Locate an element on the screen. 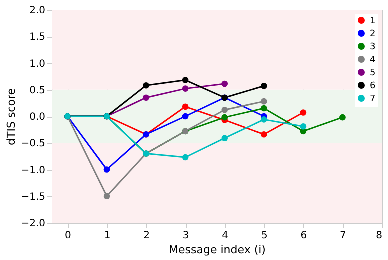 This screenshot has width=388, height=260. y-tick-label: 1.5 is located at coordinates (38, 38).